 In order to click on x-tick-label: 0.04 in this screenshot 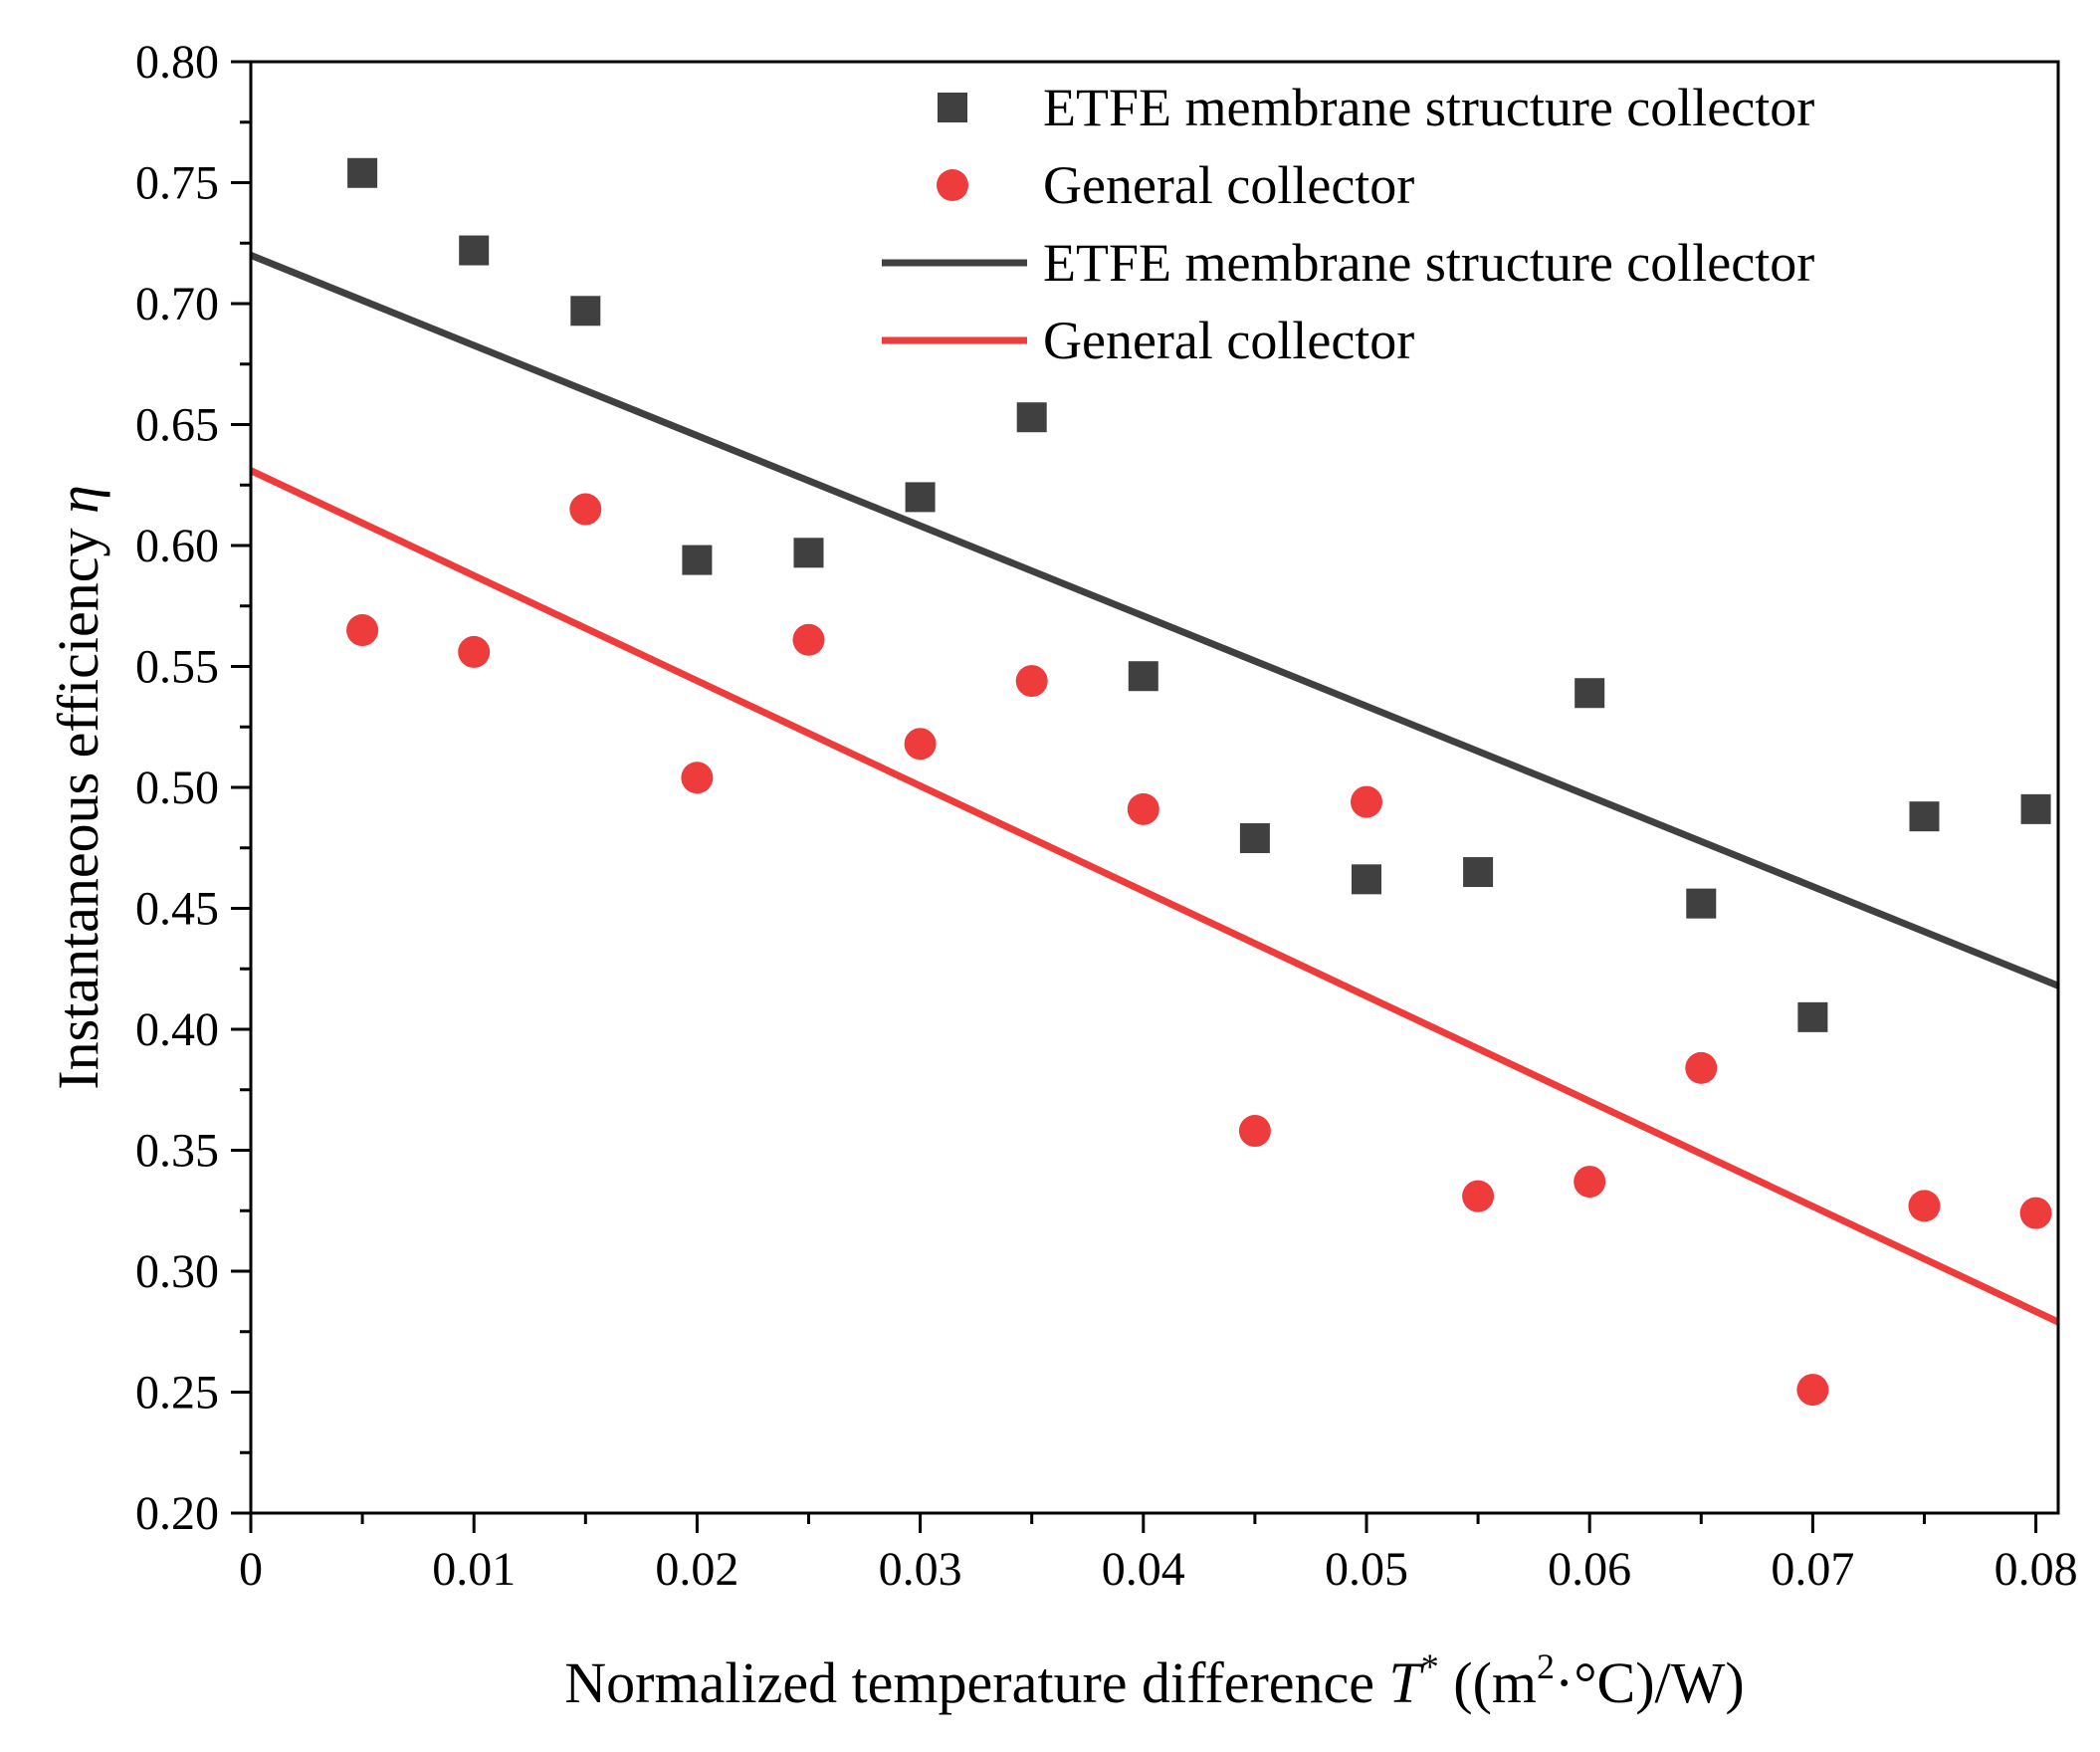, I will do `click(1143, 1569)`.